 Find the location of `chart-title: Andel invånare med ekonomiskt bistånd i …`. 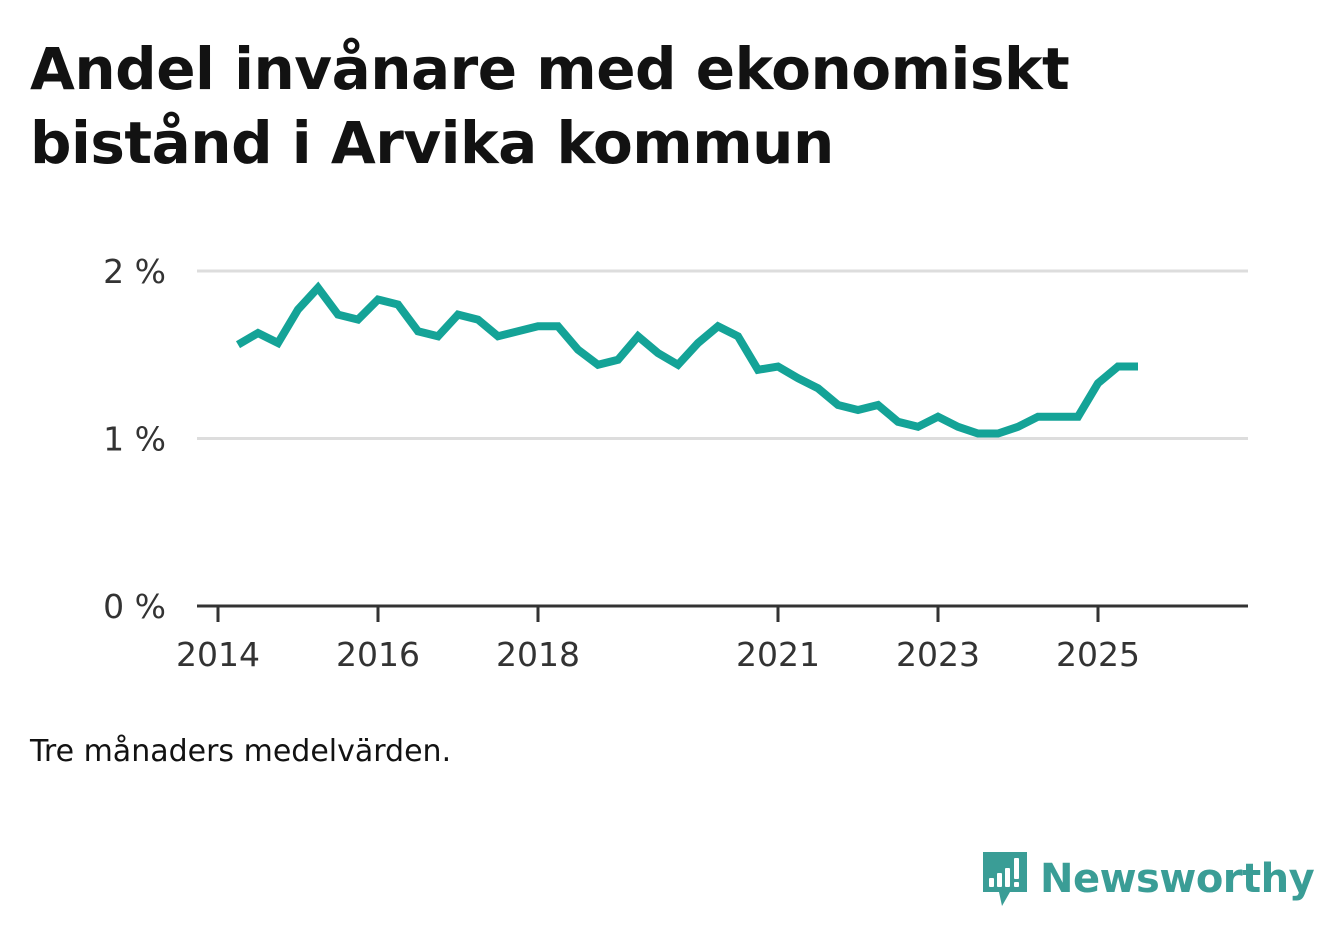

chart-title: Andel invånare med ekonomiskt bistånd i … is located at coordinates (630, 106).